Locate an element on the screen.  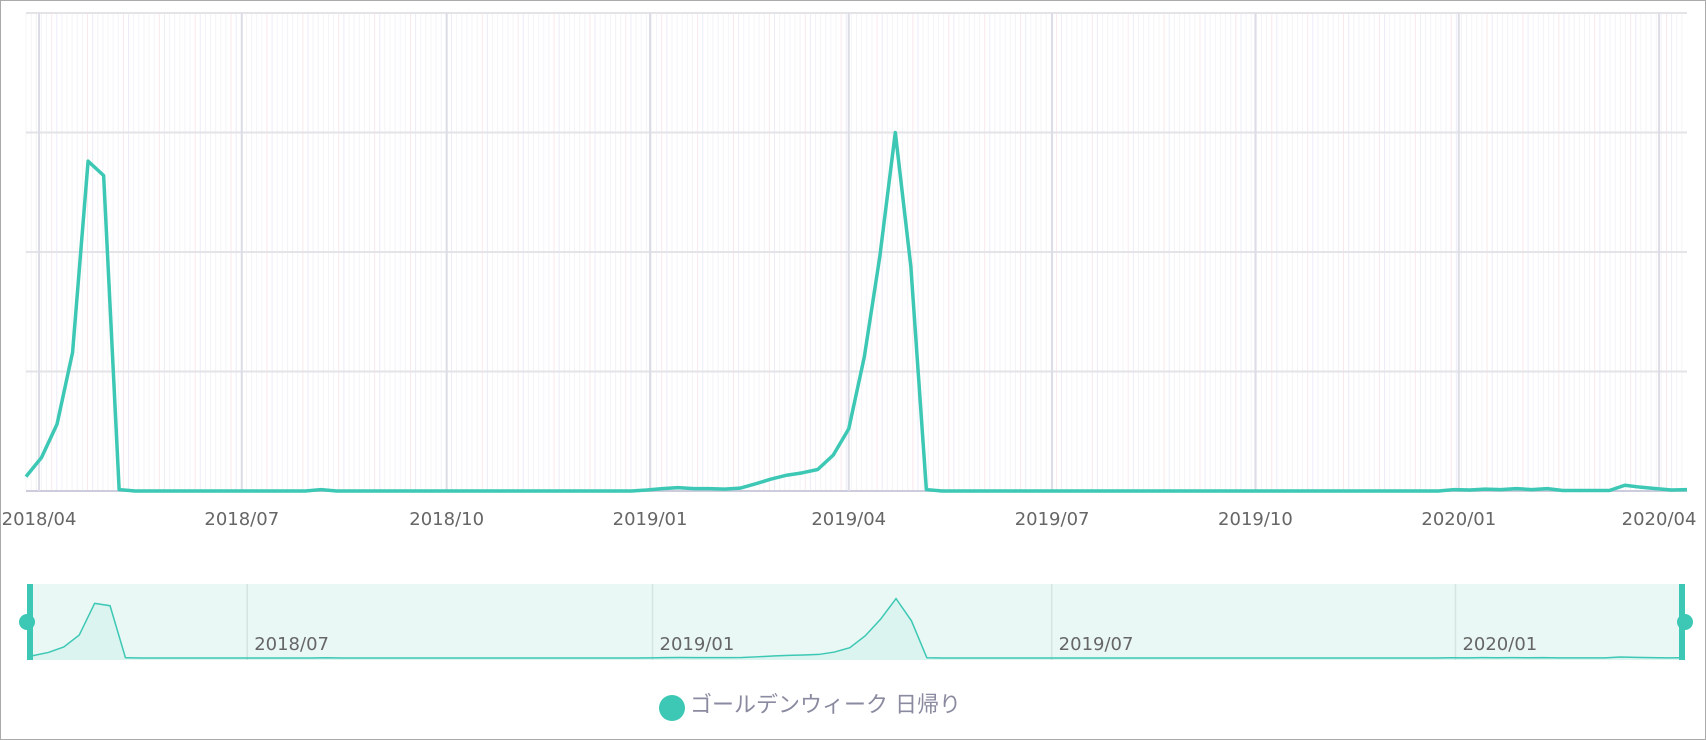
navigator-tick-label: 2018/07 is located at coordinates (291, 644).